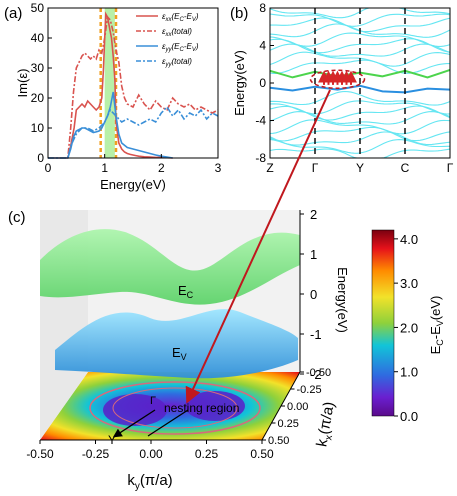  What do you see at coordinates (170, 267) in the screenshot?
I see `surface-ec` at bounding box center [170, 267].